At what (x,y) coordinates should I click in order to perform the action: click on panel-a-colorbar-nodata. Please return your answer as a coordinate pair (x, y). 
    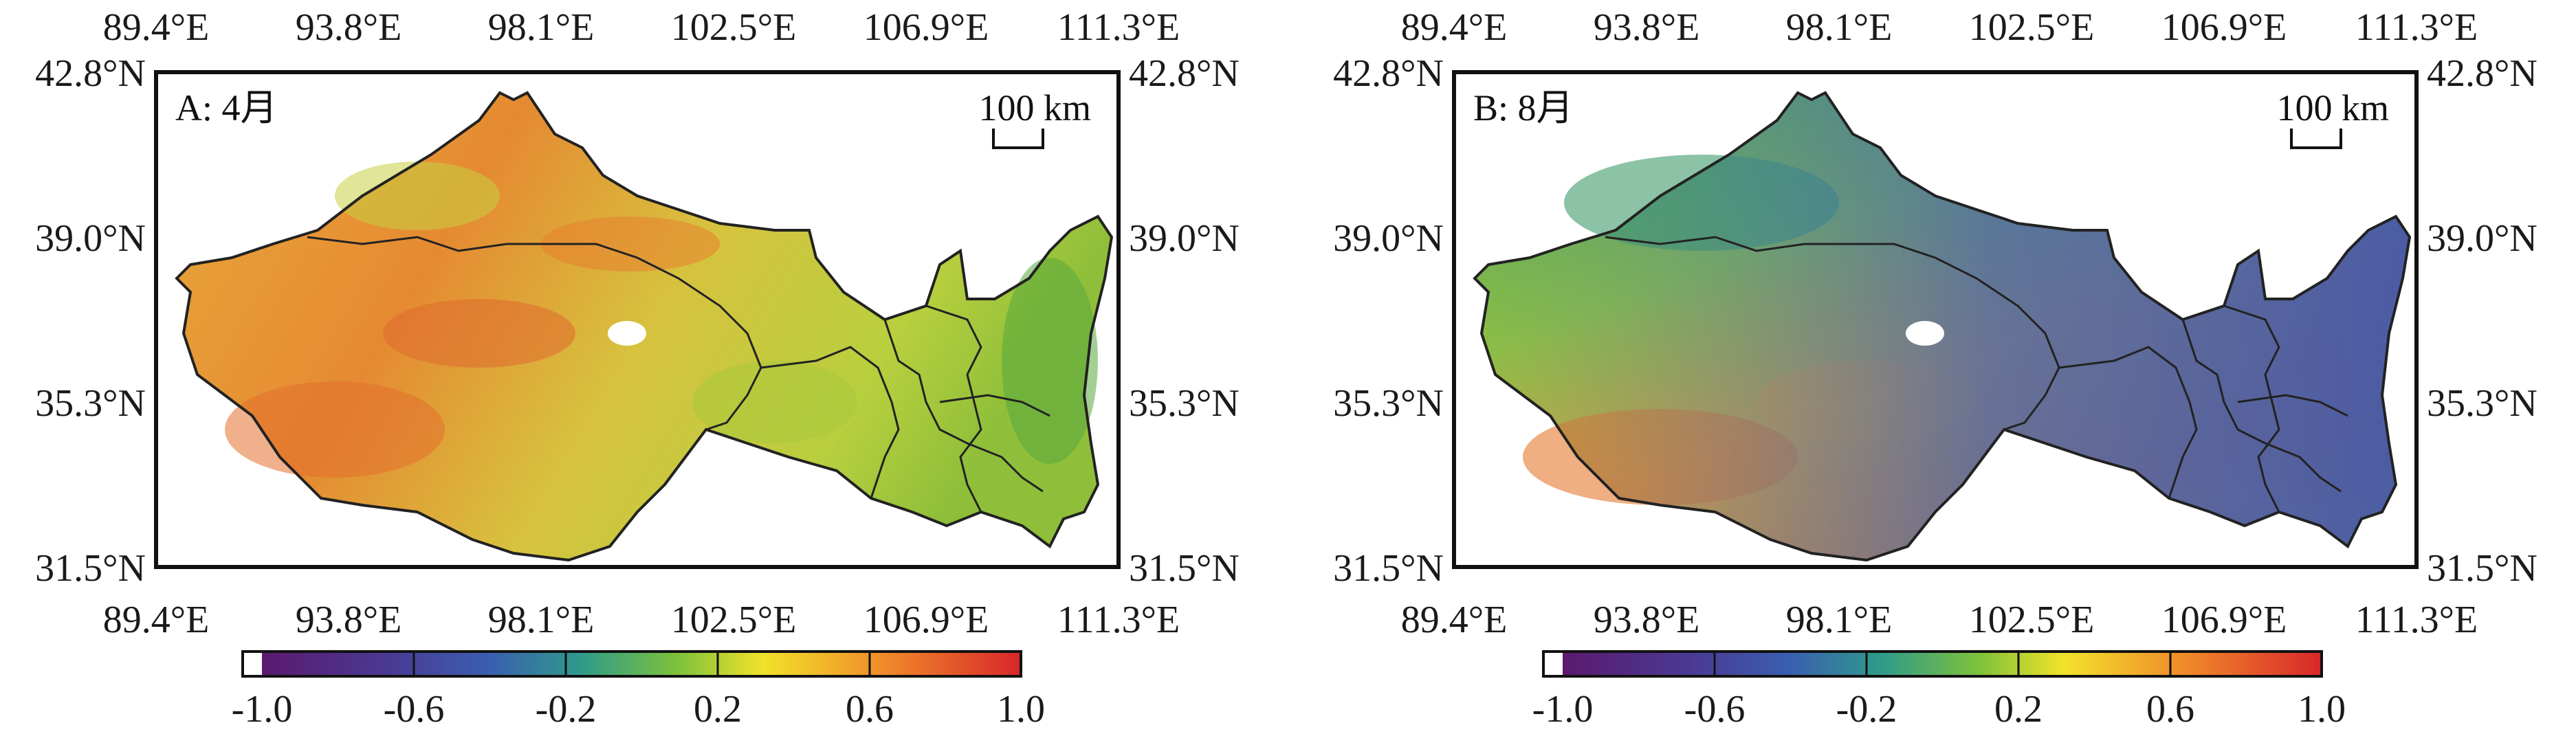
    Looking at the image, I should click on (252, 664).